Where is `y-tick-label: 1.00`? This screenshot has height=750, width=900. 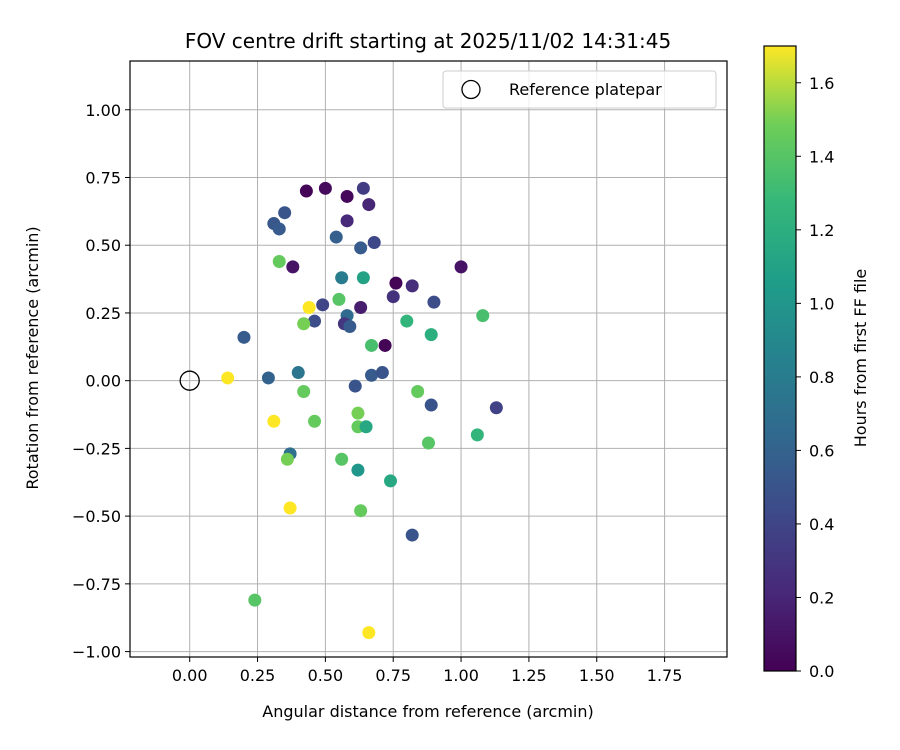
y-tick-label: 1.00 is located at coordinates (103, 110).